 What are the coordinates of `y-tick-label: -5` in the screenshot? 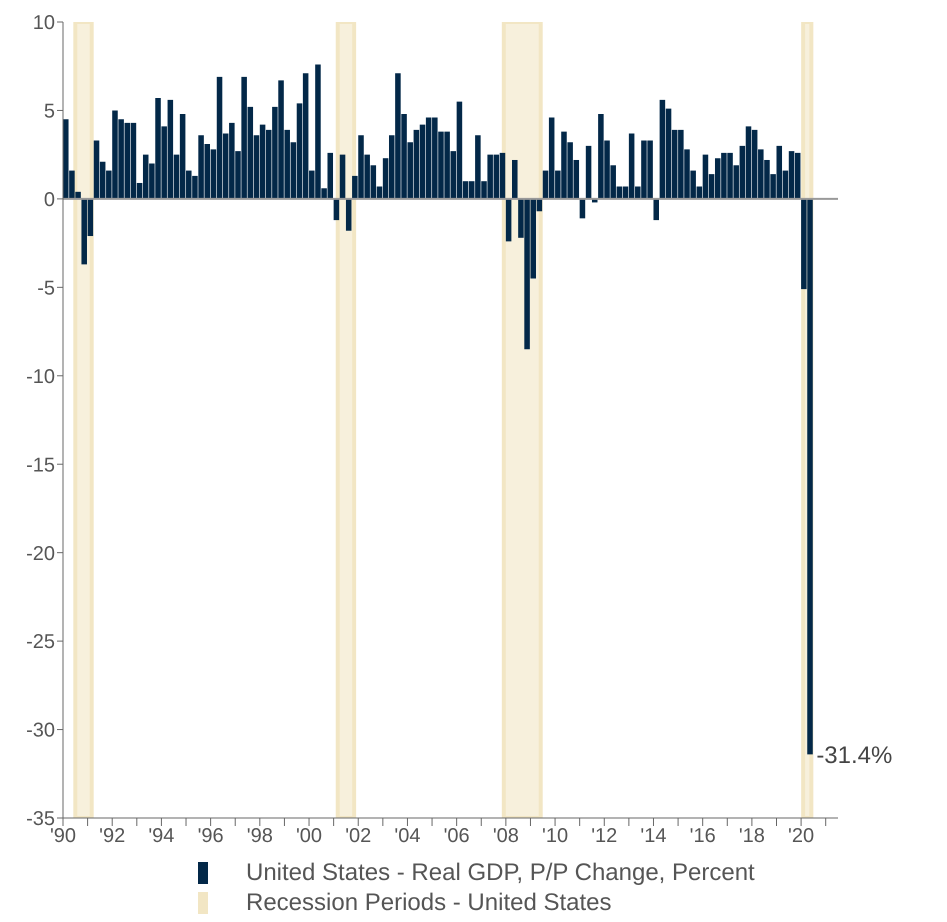 It's located at (46, 288).